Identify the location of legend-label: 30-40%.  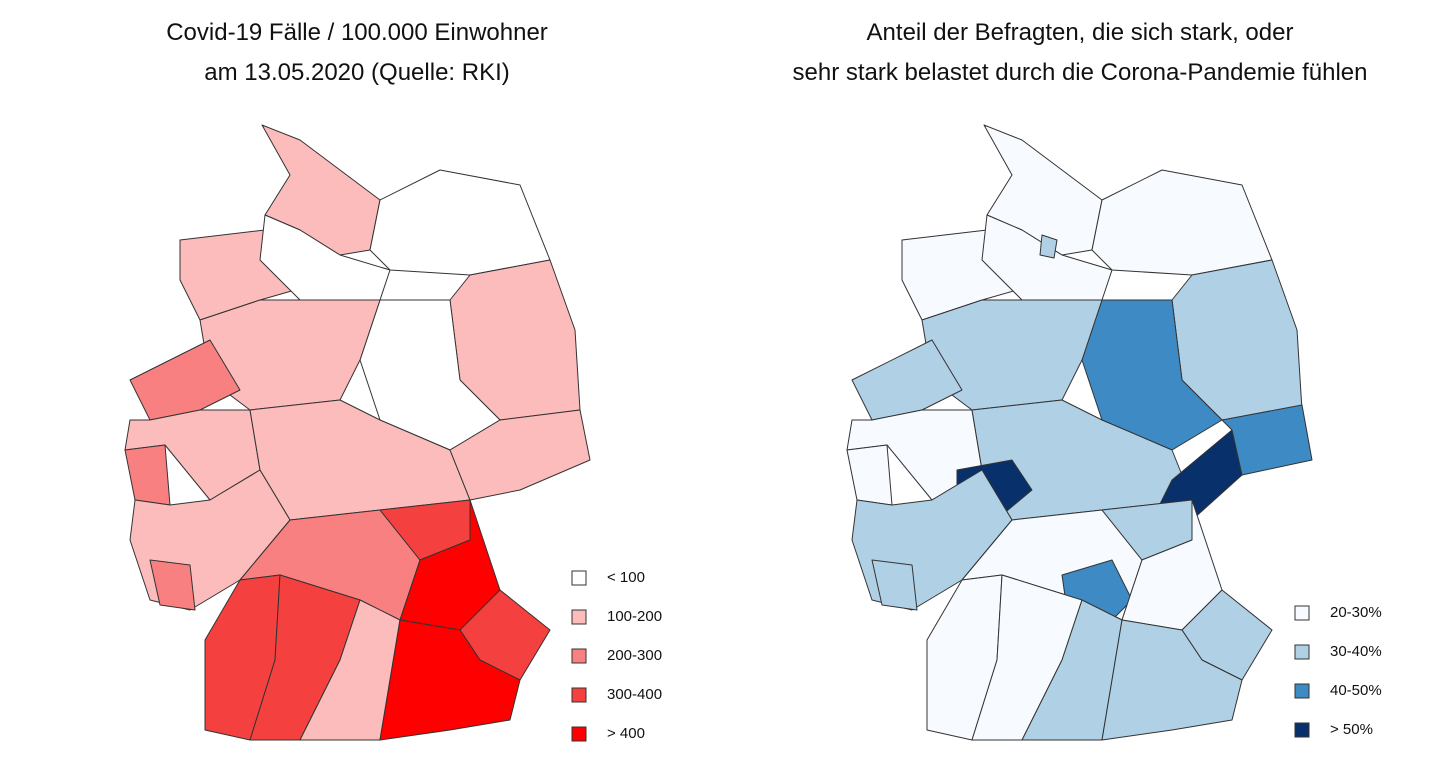
(1356, 651).